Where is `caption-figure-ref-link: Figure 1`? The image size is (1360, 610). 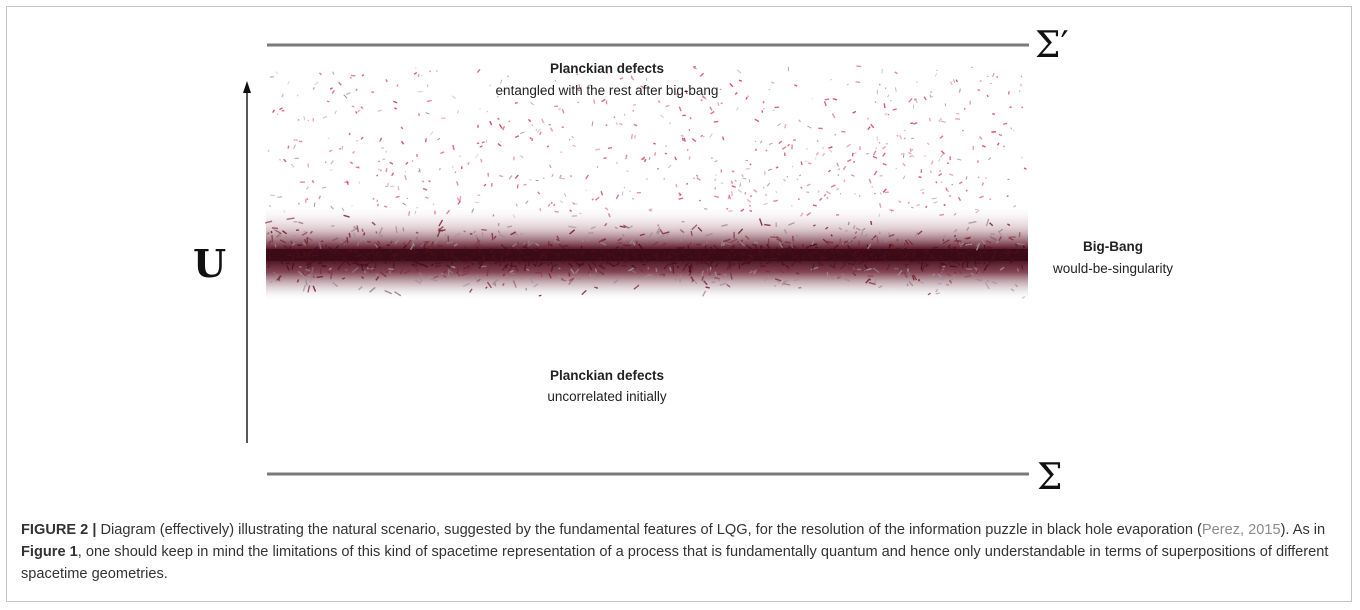 caption-figure-ref-link: Figure 1 is located at coordinates (49, 552).